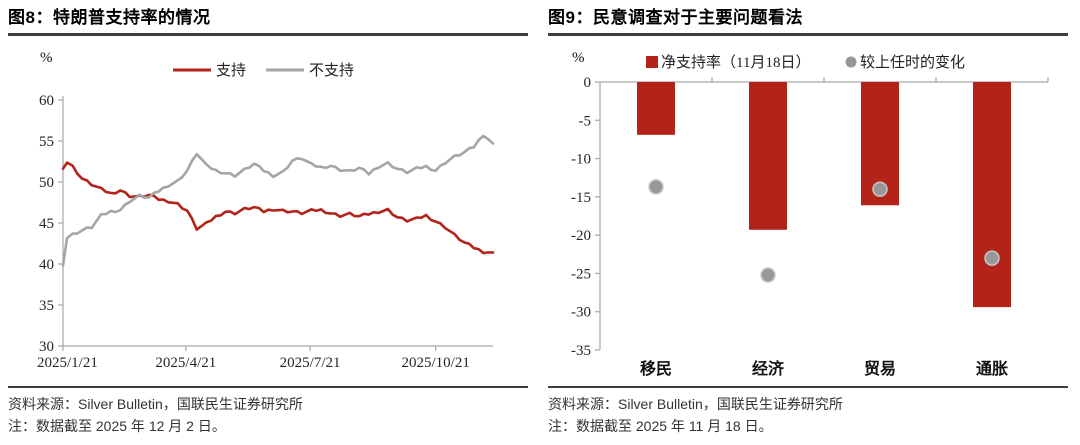 The height and width of the screenshot is (445, 1080). I want to click on x-tick-label: 2025/4/21, so click(185, 363).